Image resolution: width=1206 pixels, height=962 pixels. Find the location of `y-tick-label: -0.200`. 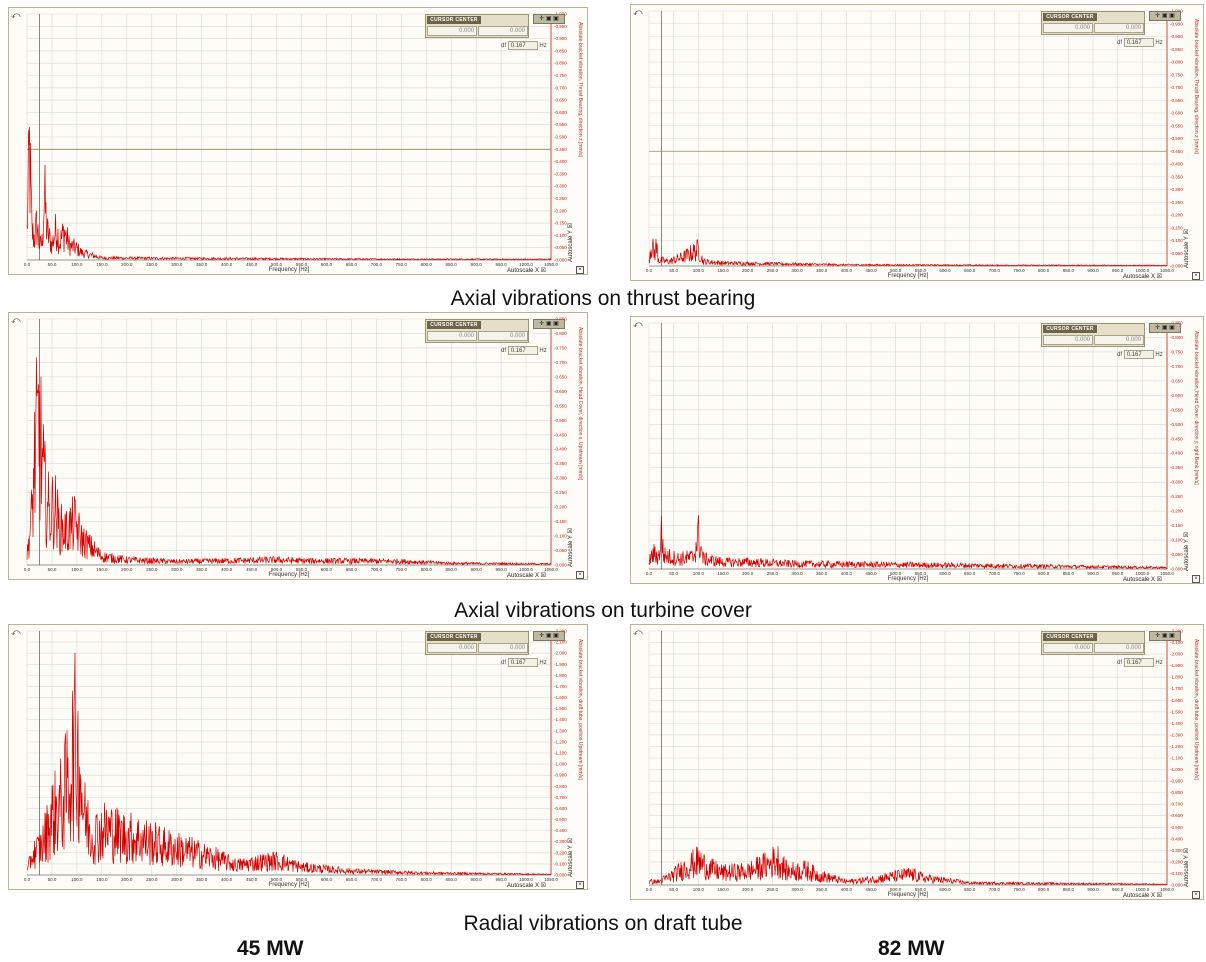

y-tick-label: -0.200 is located at coordinates (1176, 215).